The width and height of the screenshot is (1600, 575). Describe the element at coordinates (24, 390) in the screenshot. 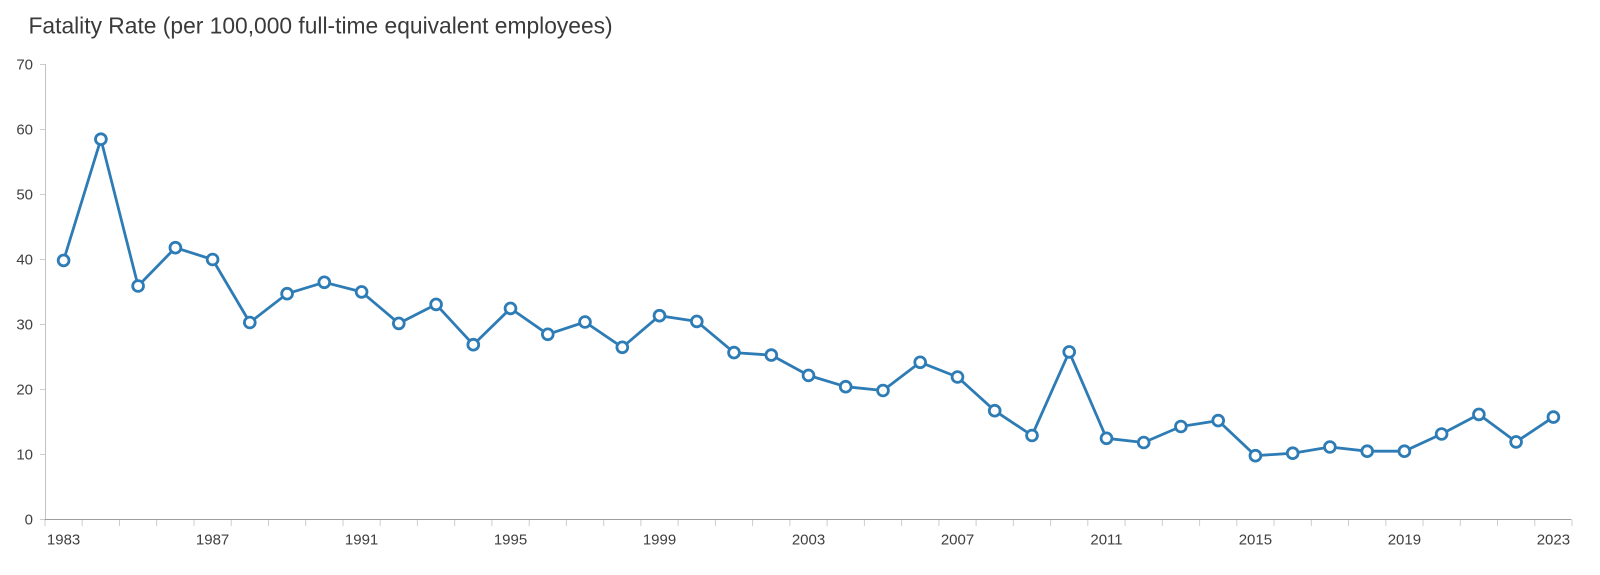

I see `svg-text: 20` at that location.